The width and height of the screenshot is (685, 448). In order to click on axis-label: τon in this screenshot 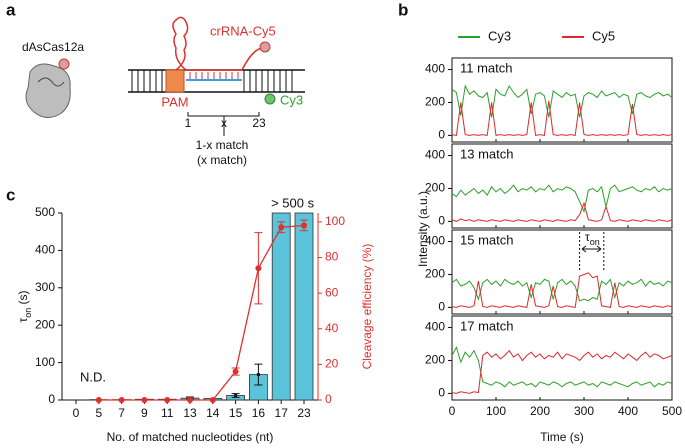, I will do `click(592, 238)`.